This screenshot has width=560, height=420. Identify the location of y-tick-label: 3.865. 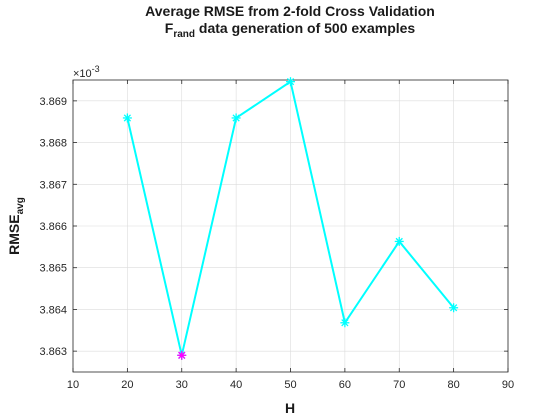
(53, 269).